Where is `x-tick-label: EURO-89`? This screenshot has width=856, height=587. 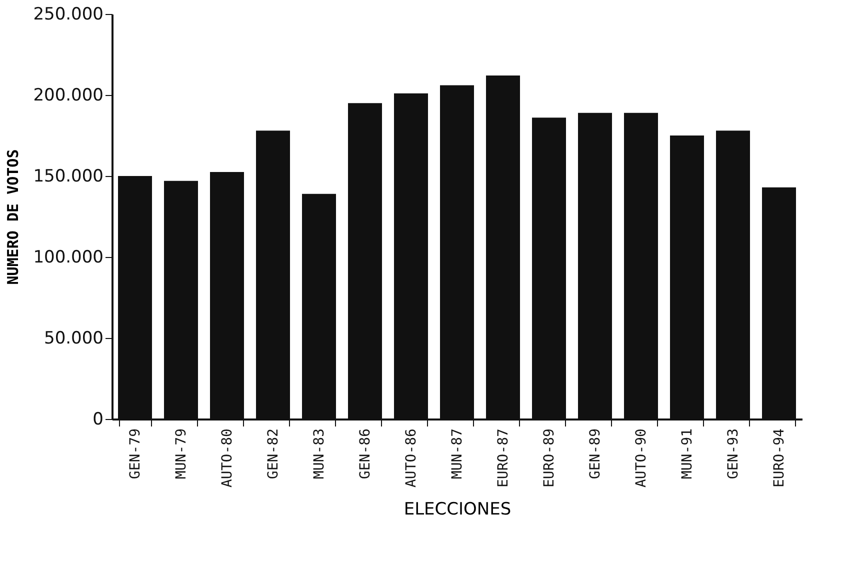
x-tick-label: EURO-89 is located at coordinates (550, 458).